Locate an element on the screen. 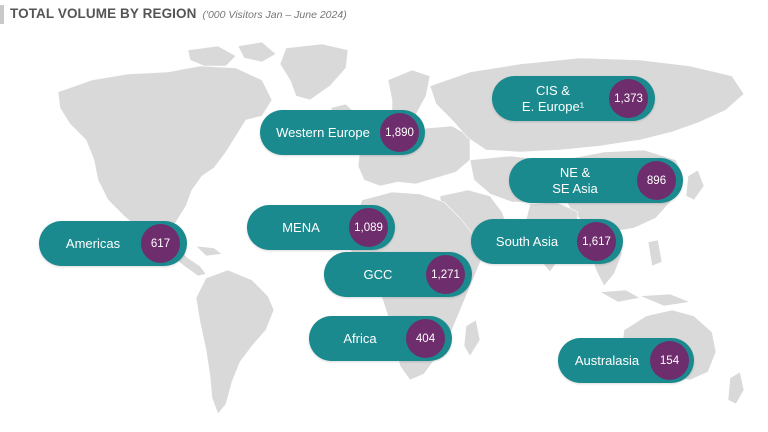 This screenshot has height=432, width=768. region-pill-gcc: GCC 1,271 is located at coordinates (398, 274).